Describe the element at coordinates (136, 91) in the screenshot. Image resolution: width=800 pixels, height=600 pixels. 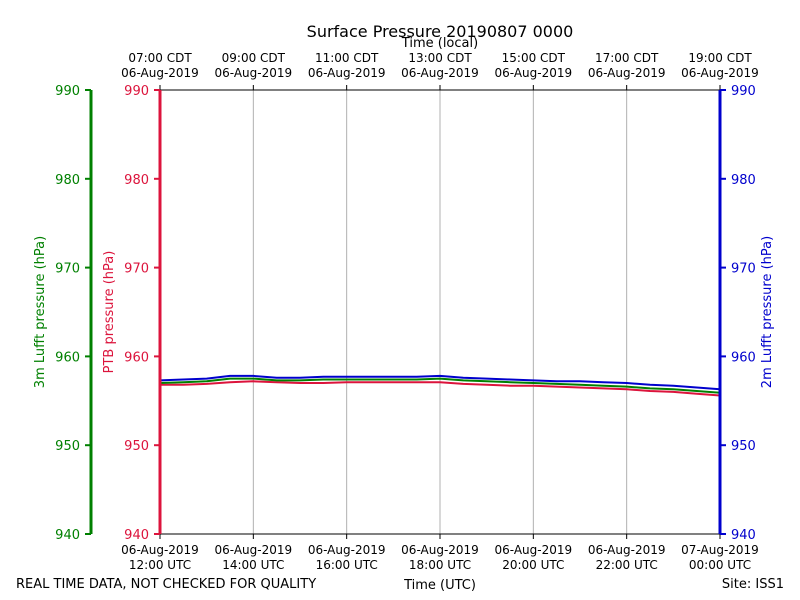
I see `ptb-y-tick-label: 990` at that location.